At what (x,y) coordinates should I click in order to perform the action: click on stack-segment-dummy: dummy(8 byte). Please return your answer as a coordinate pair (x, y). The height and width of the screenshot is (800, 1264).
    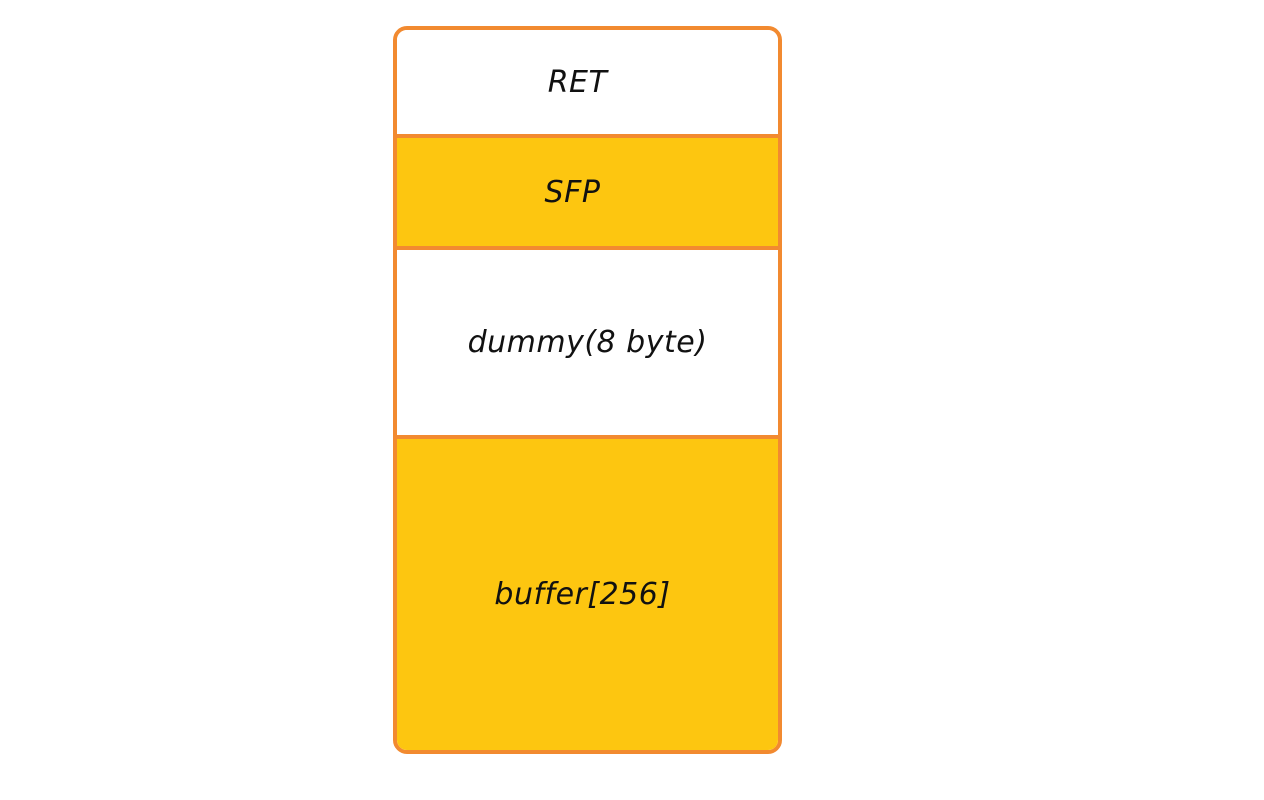
    Looking at the image, I should click on (587, 340).